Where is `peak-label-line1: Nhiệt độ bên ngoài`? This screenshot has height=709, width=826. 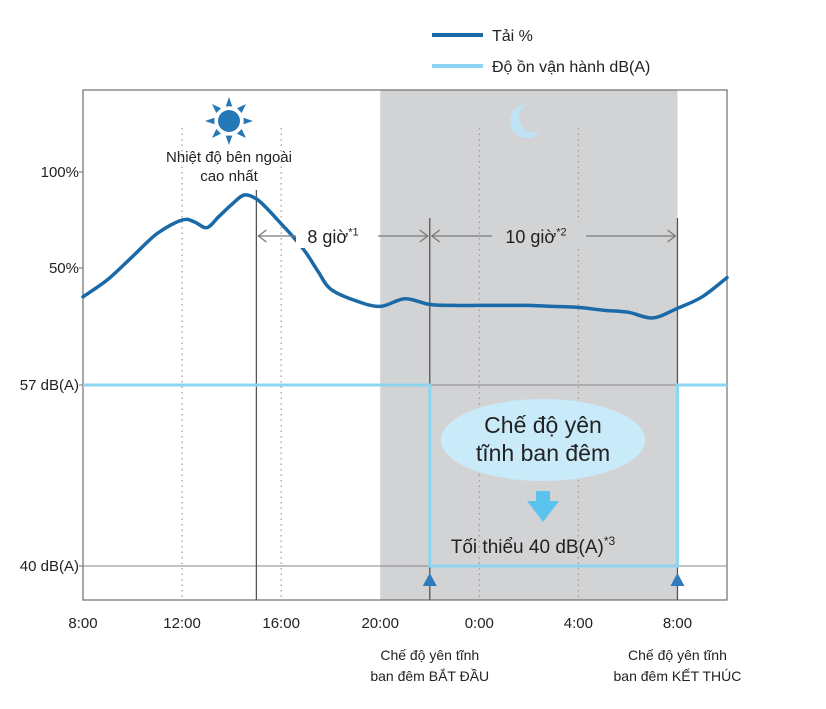 peak-label-line1: Nhiệt độ bên ngoài is located at coordinates (229, 157).